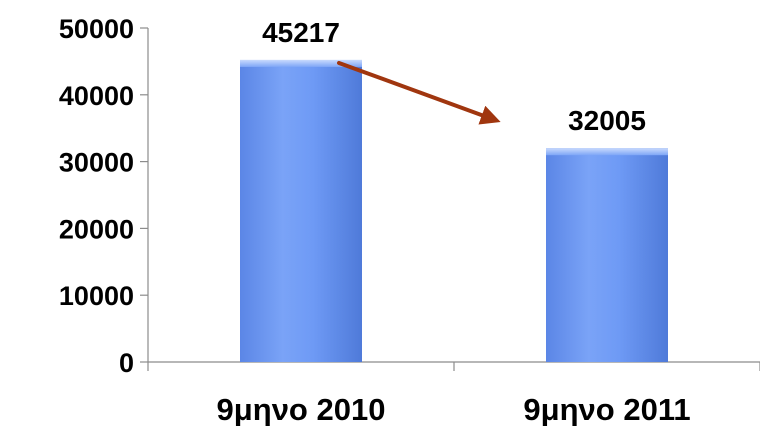 The image size is (760, 426). I want to click on annotations, so click(419, 92).